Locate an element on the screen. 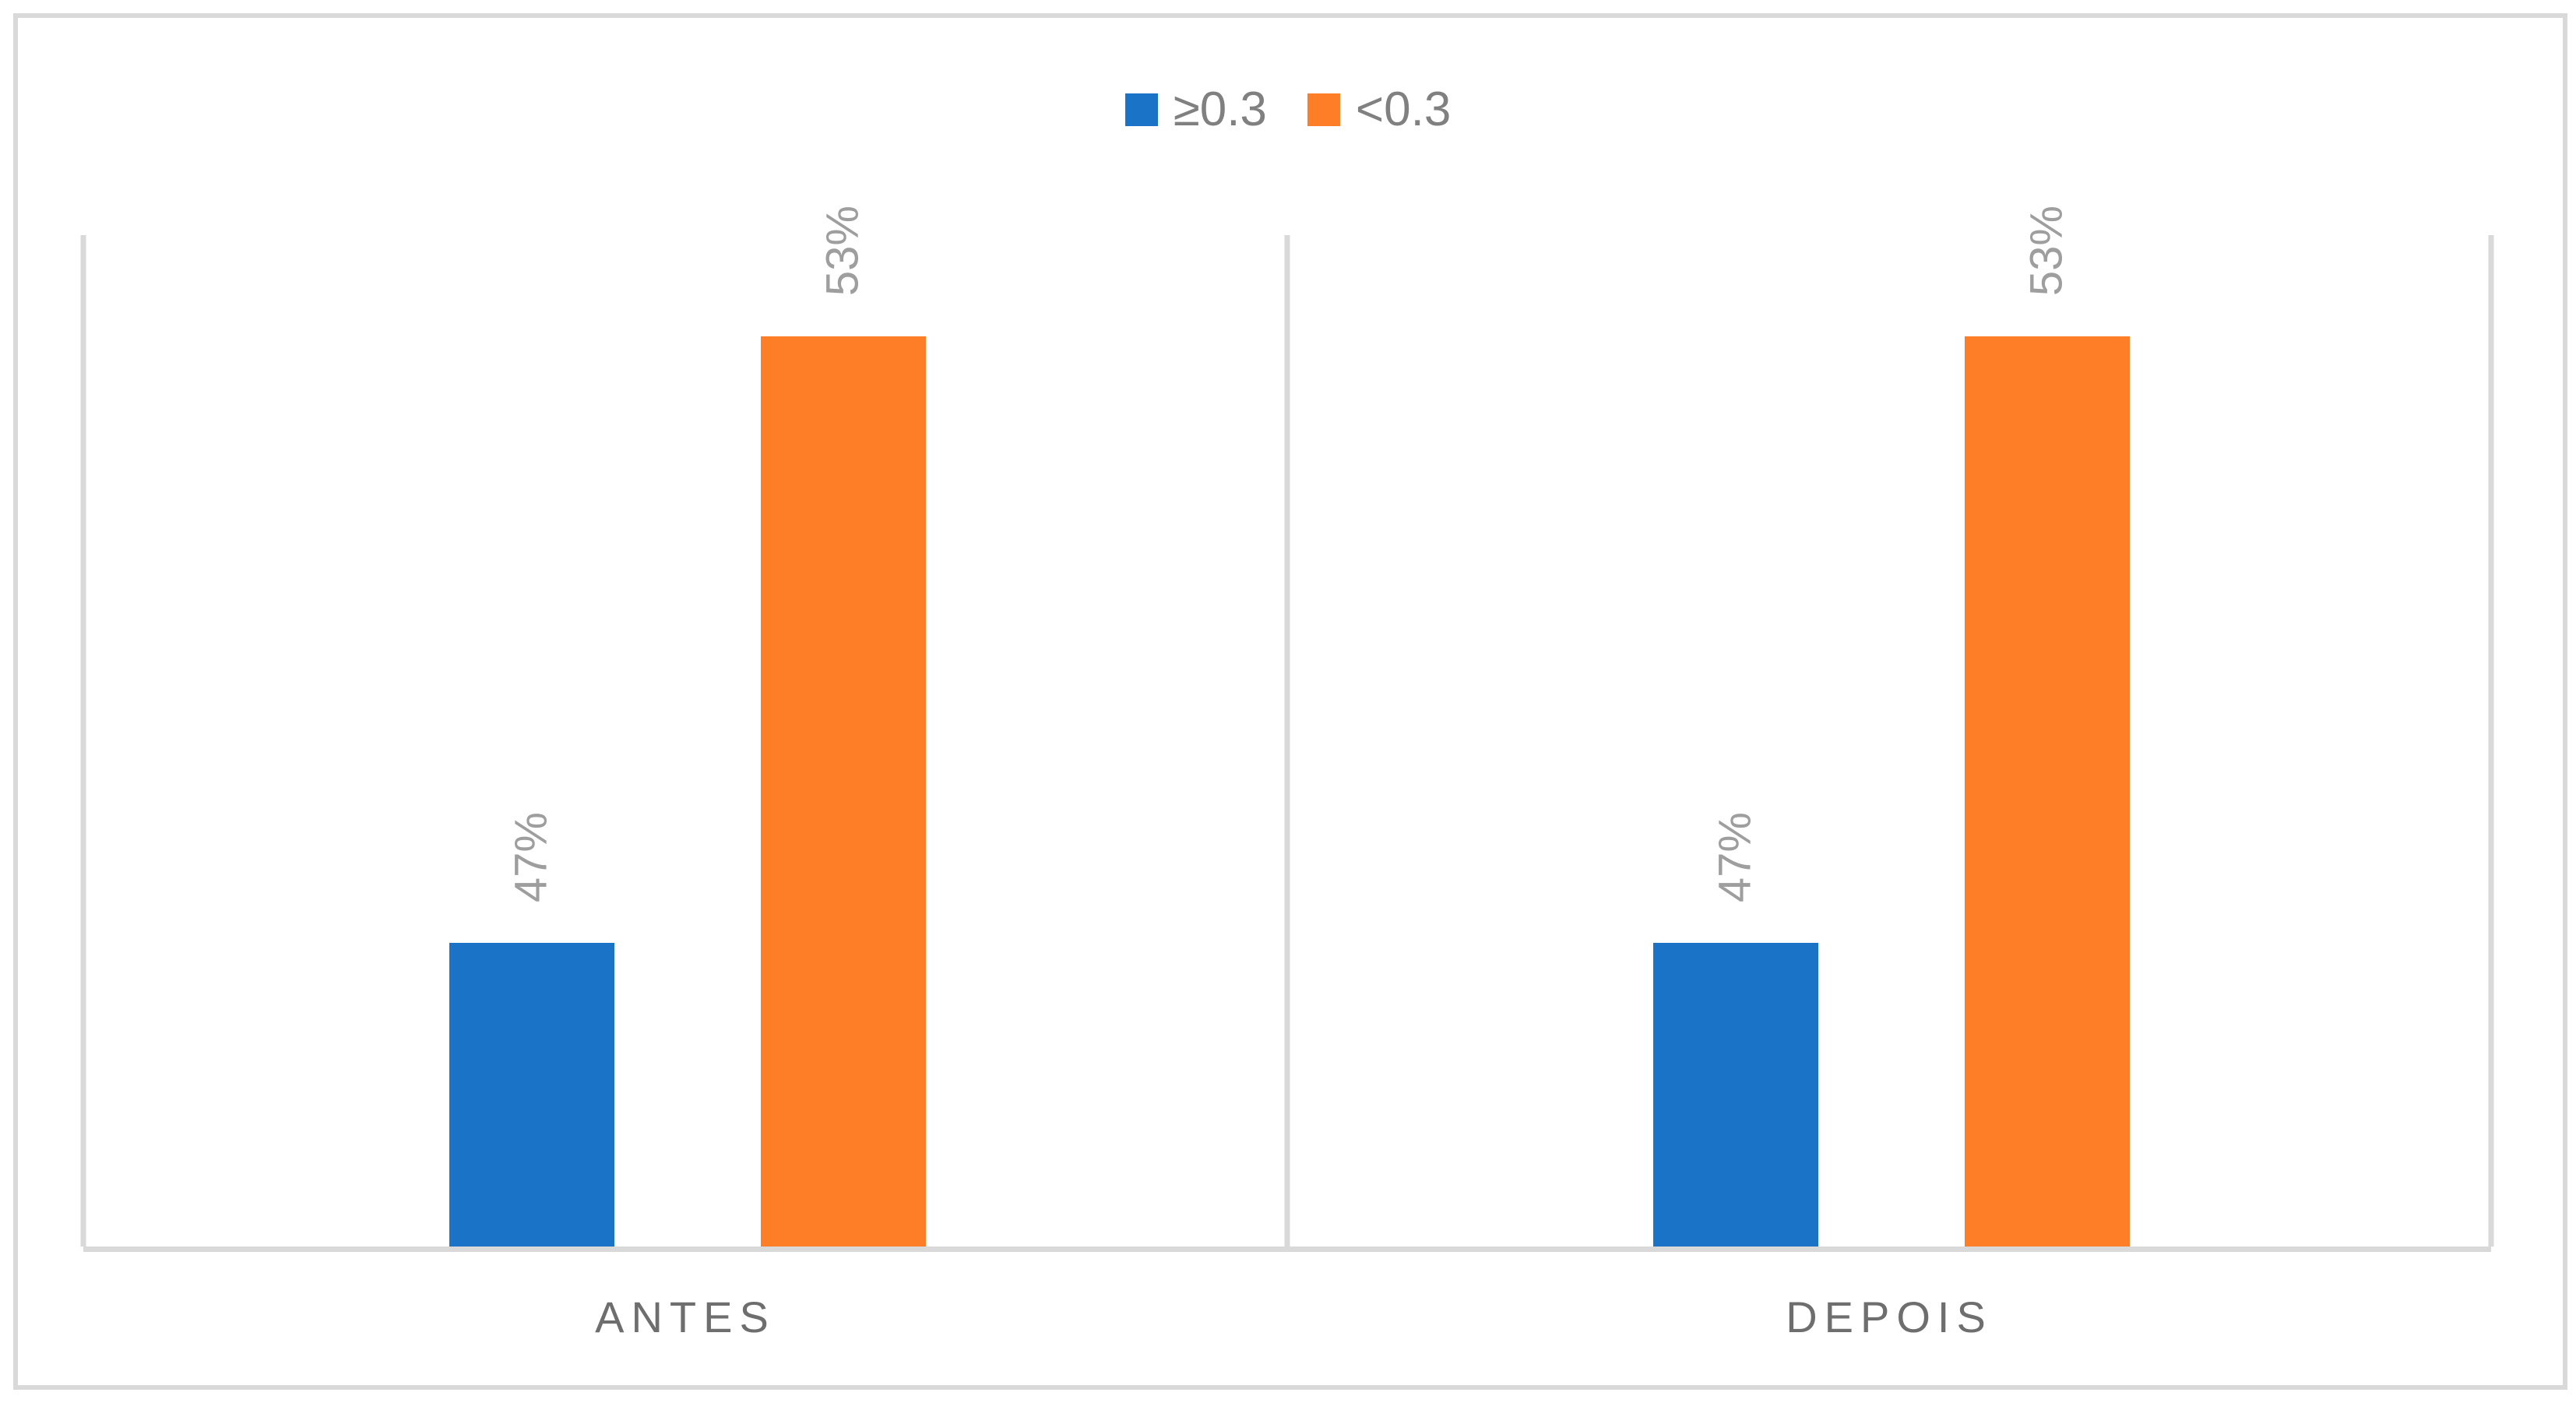 The width and height of the screenshot is (2576, 1403). category-axis-label: DEPOIS is located at coordinates (1889, 1316).